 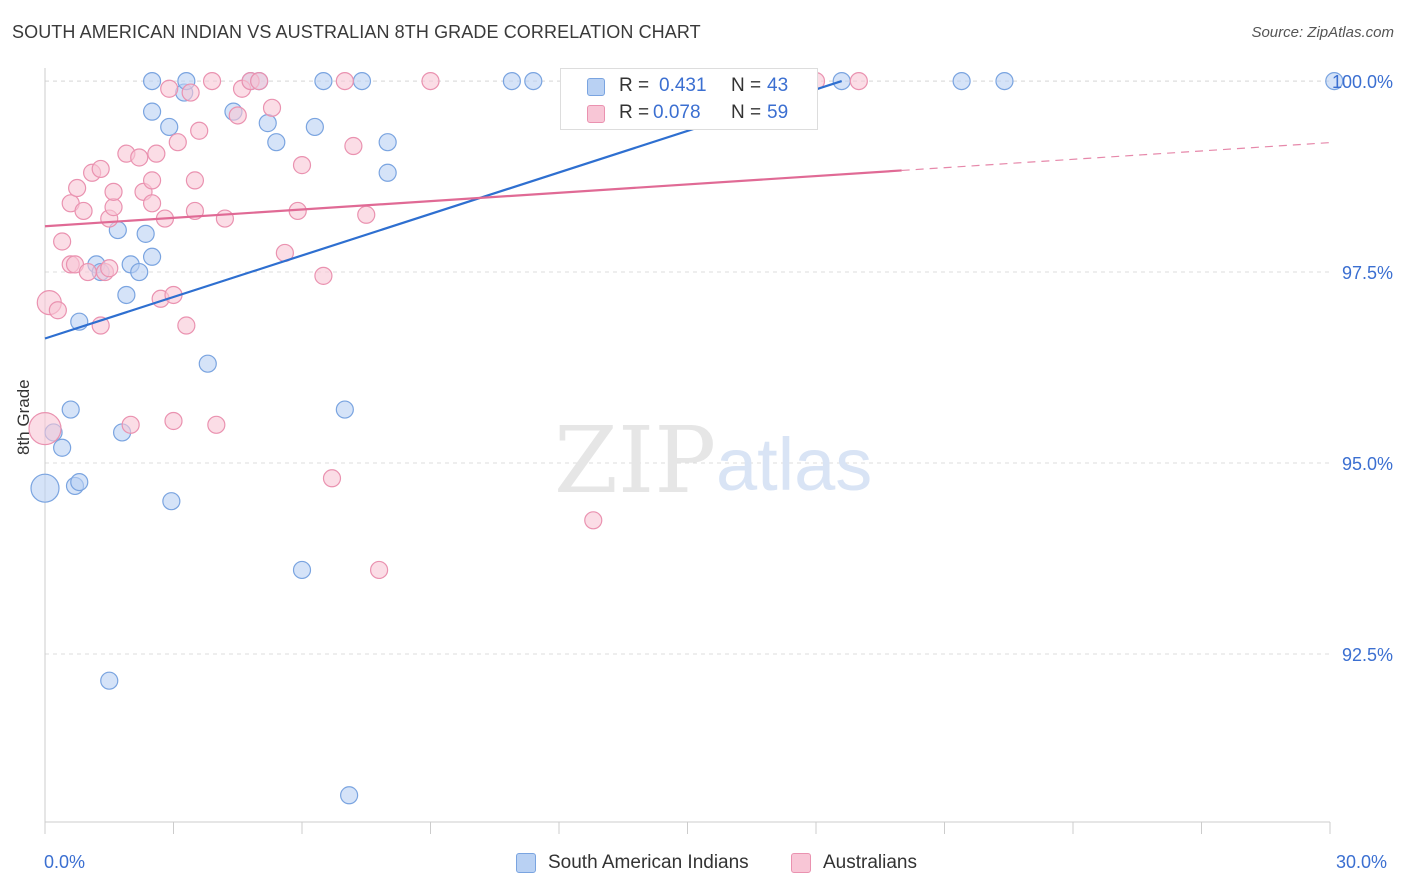 I want to click on y-tick-label: 92.5%, so click(x=1367, y=655).